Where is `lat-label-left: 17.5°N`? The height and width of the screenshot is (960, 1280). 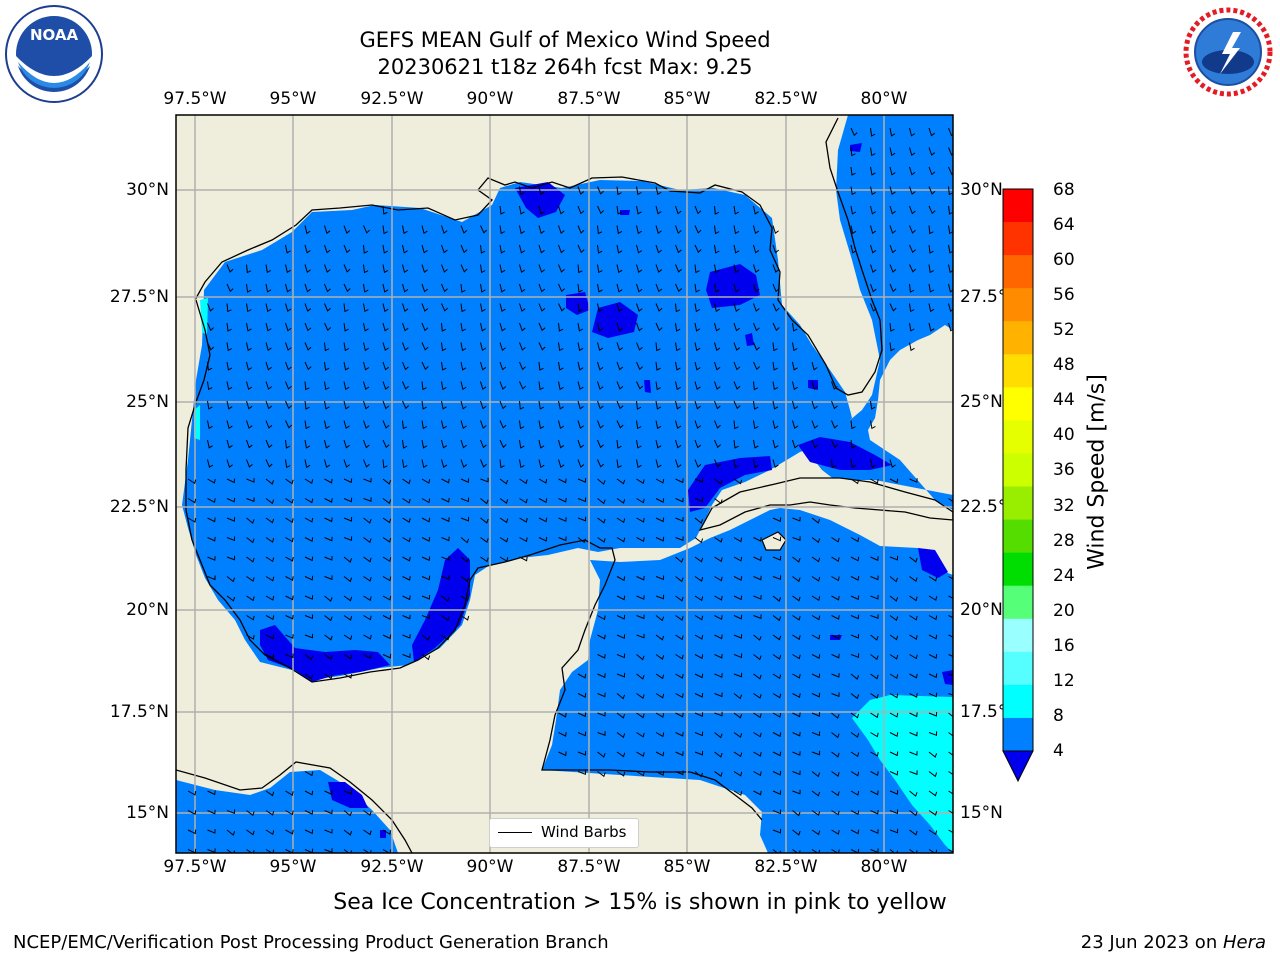 lat-label-left: 17.5°N is located at coordinates (139, 712).